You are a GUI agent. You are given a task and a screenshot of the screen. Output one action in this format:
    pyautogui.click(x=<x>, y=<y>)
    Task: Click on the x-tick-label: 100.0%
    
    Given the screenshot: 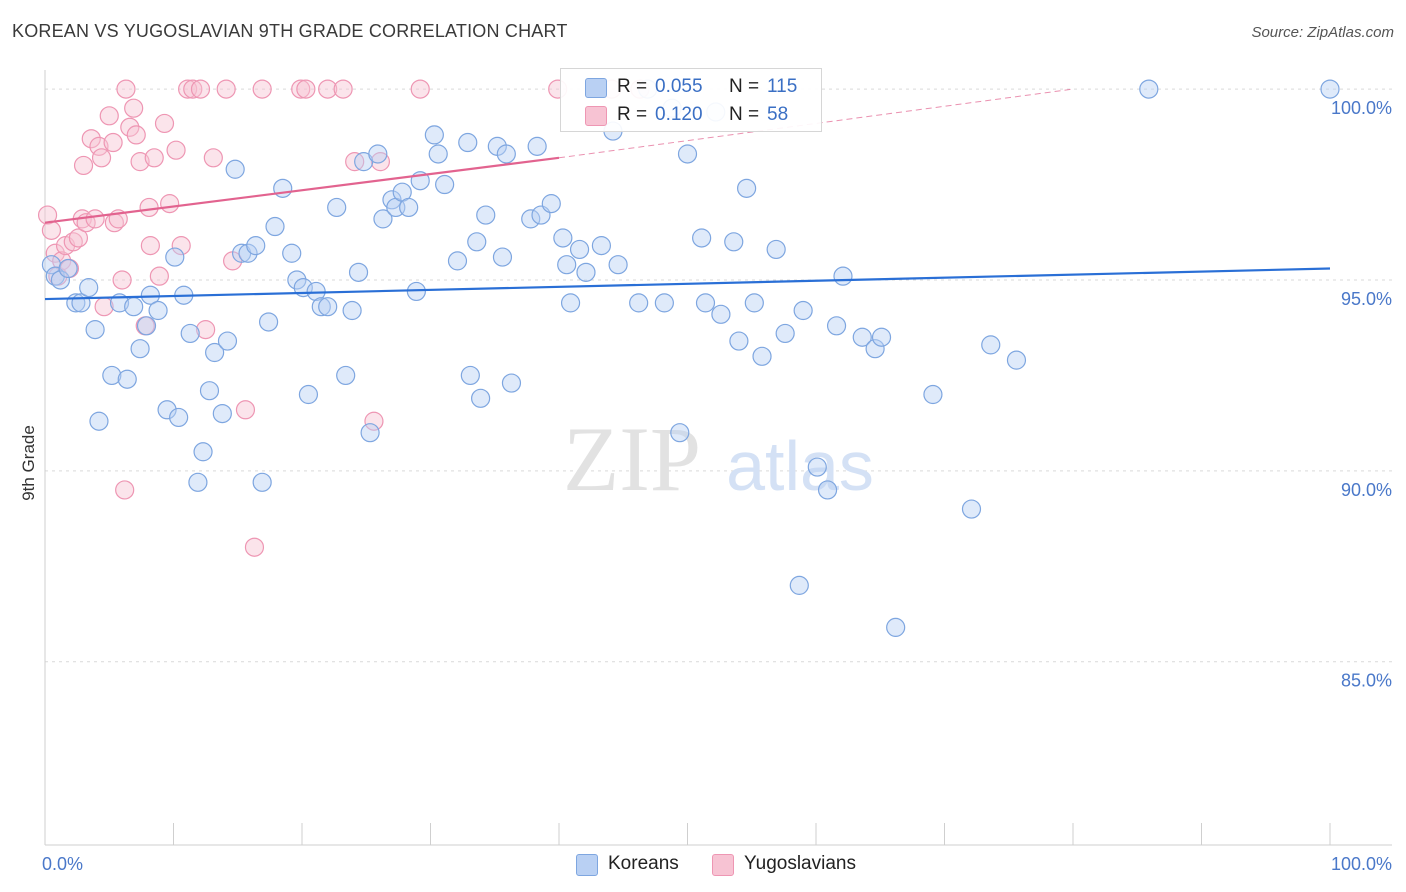 What is the action you would take?
    pyautogui.click(x=1361, y=864)
    